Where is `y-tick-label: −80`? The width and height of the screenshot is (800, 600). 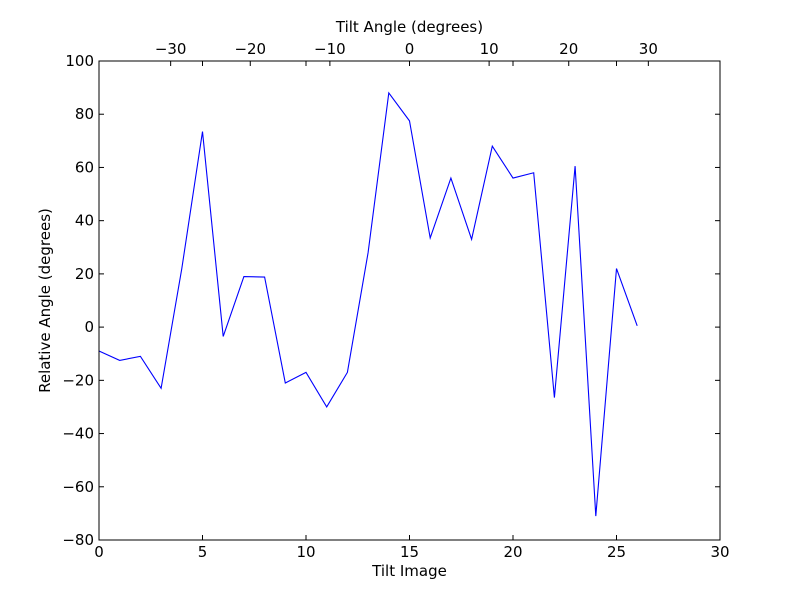
y-tick-label: −80 is located at coordinates (78, 540).